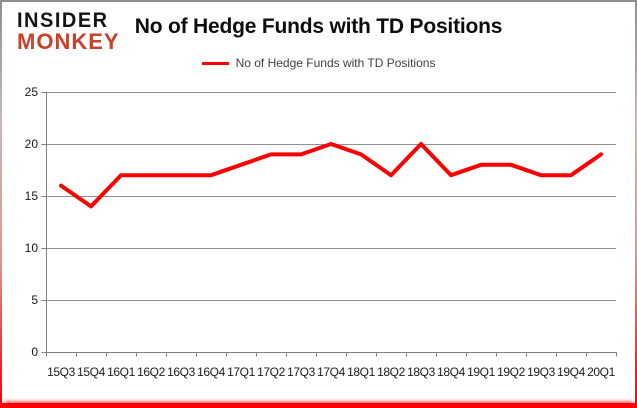 The image size is (637, 408). What do you see at coordinates (331, 175) in the screenshot?
I see `series-line` at bounding box center [331, 175].